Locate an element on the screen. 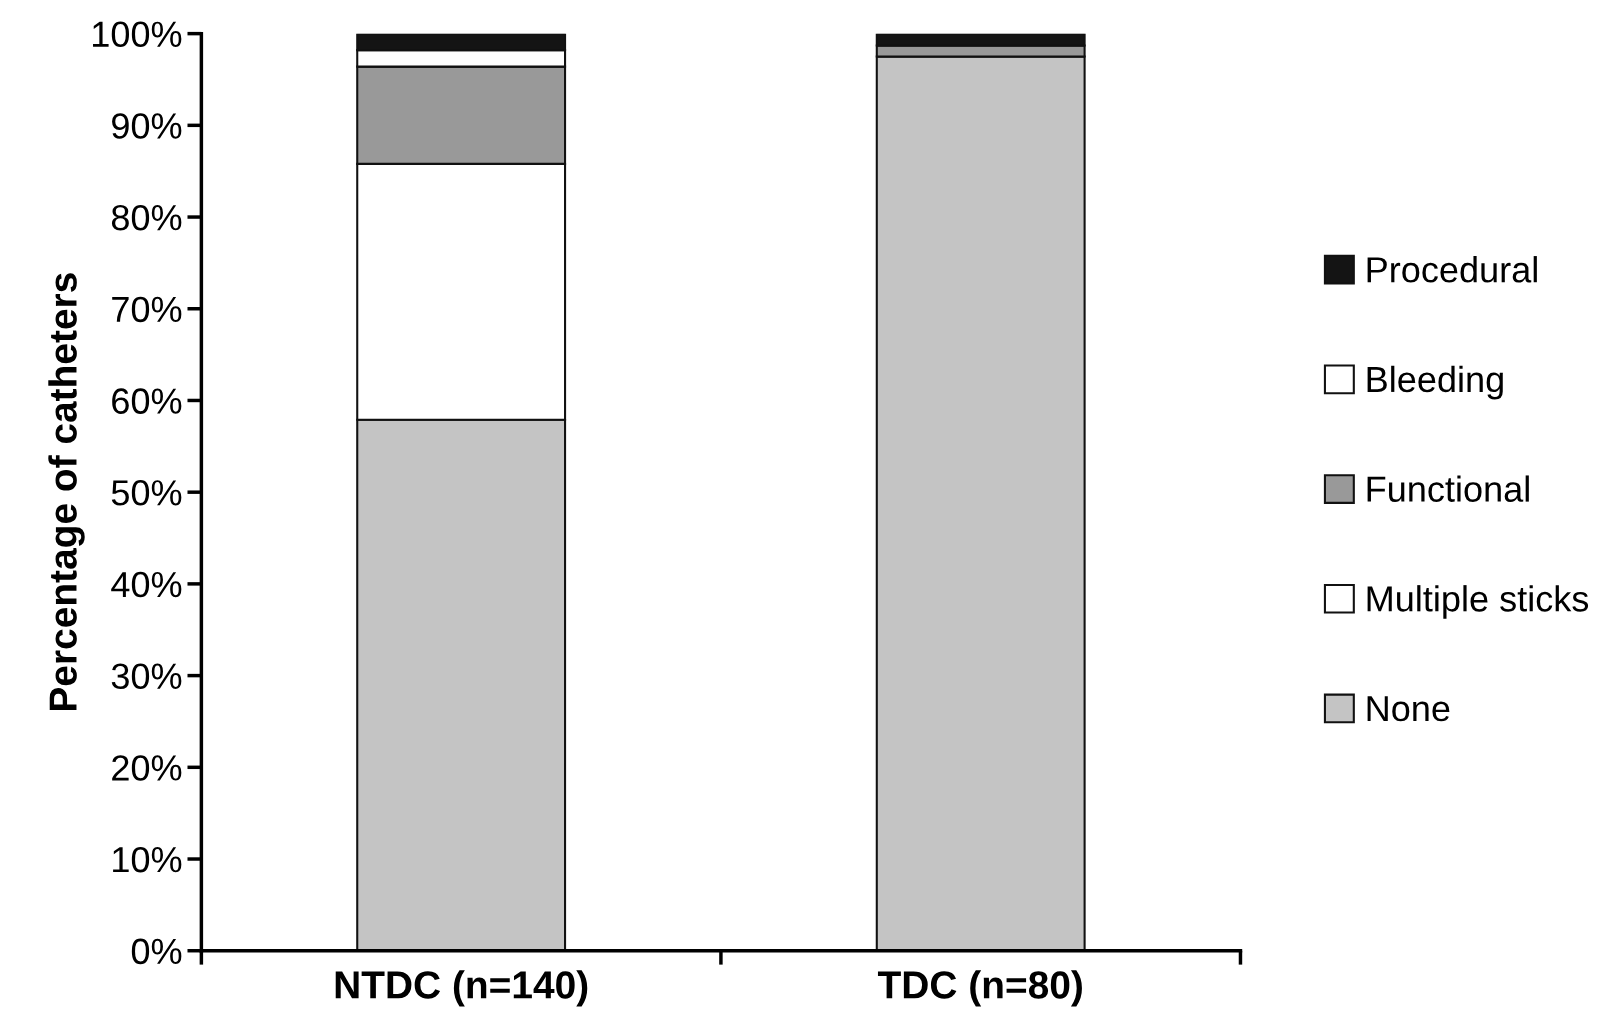 Image resolution: width=1611 pixels, height=1019 pixels. y-tick-label: 40% is located at coordinates (146, 584).